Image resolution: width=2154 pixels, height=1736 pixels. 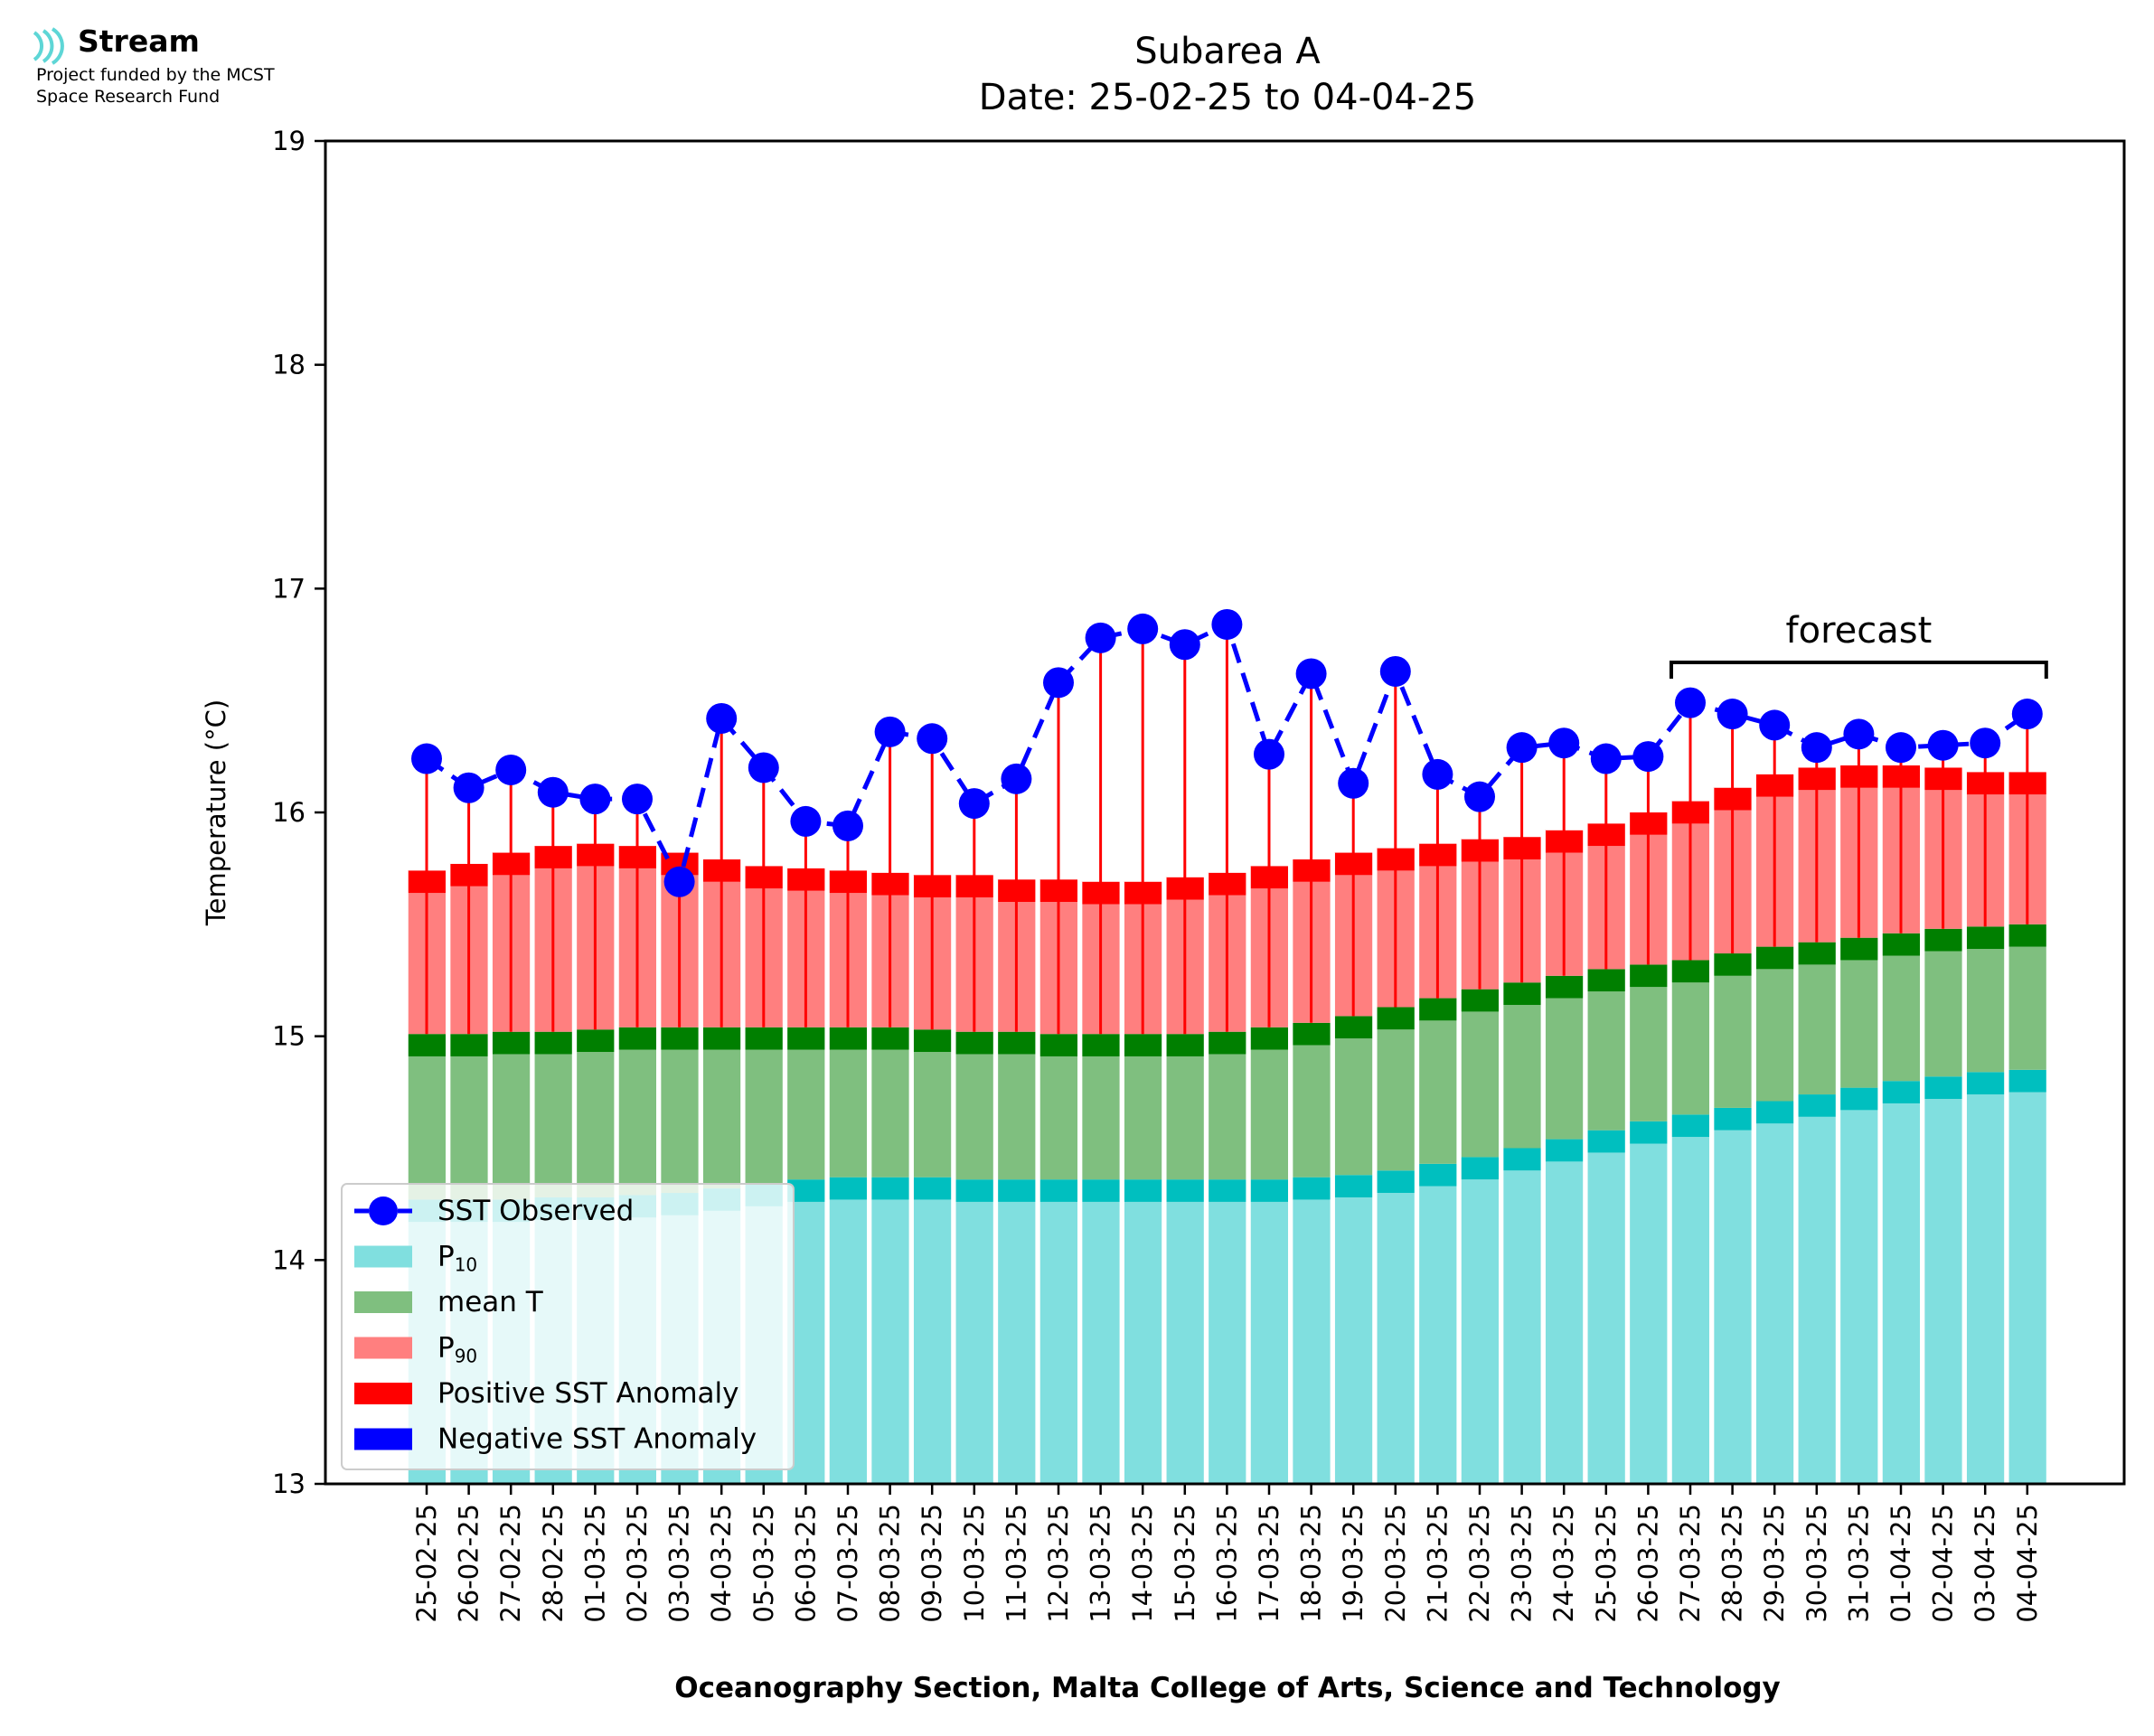 What do you see at coordinates (1227, 52) in the screenshot?
I see `chart-title: Subarea A` at bounding box center [1227, 52].